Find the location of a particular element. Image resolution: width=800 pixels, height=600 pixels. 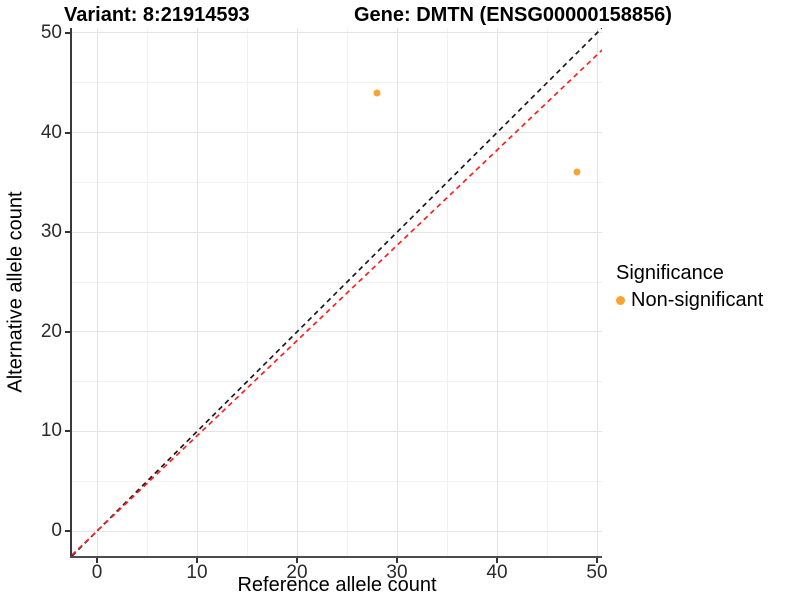

x-tick-label: 30 is located at coordinates (397, 572).